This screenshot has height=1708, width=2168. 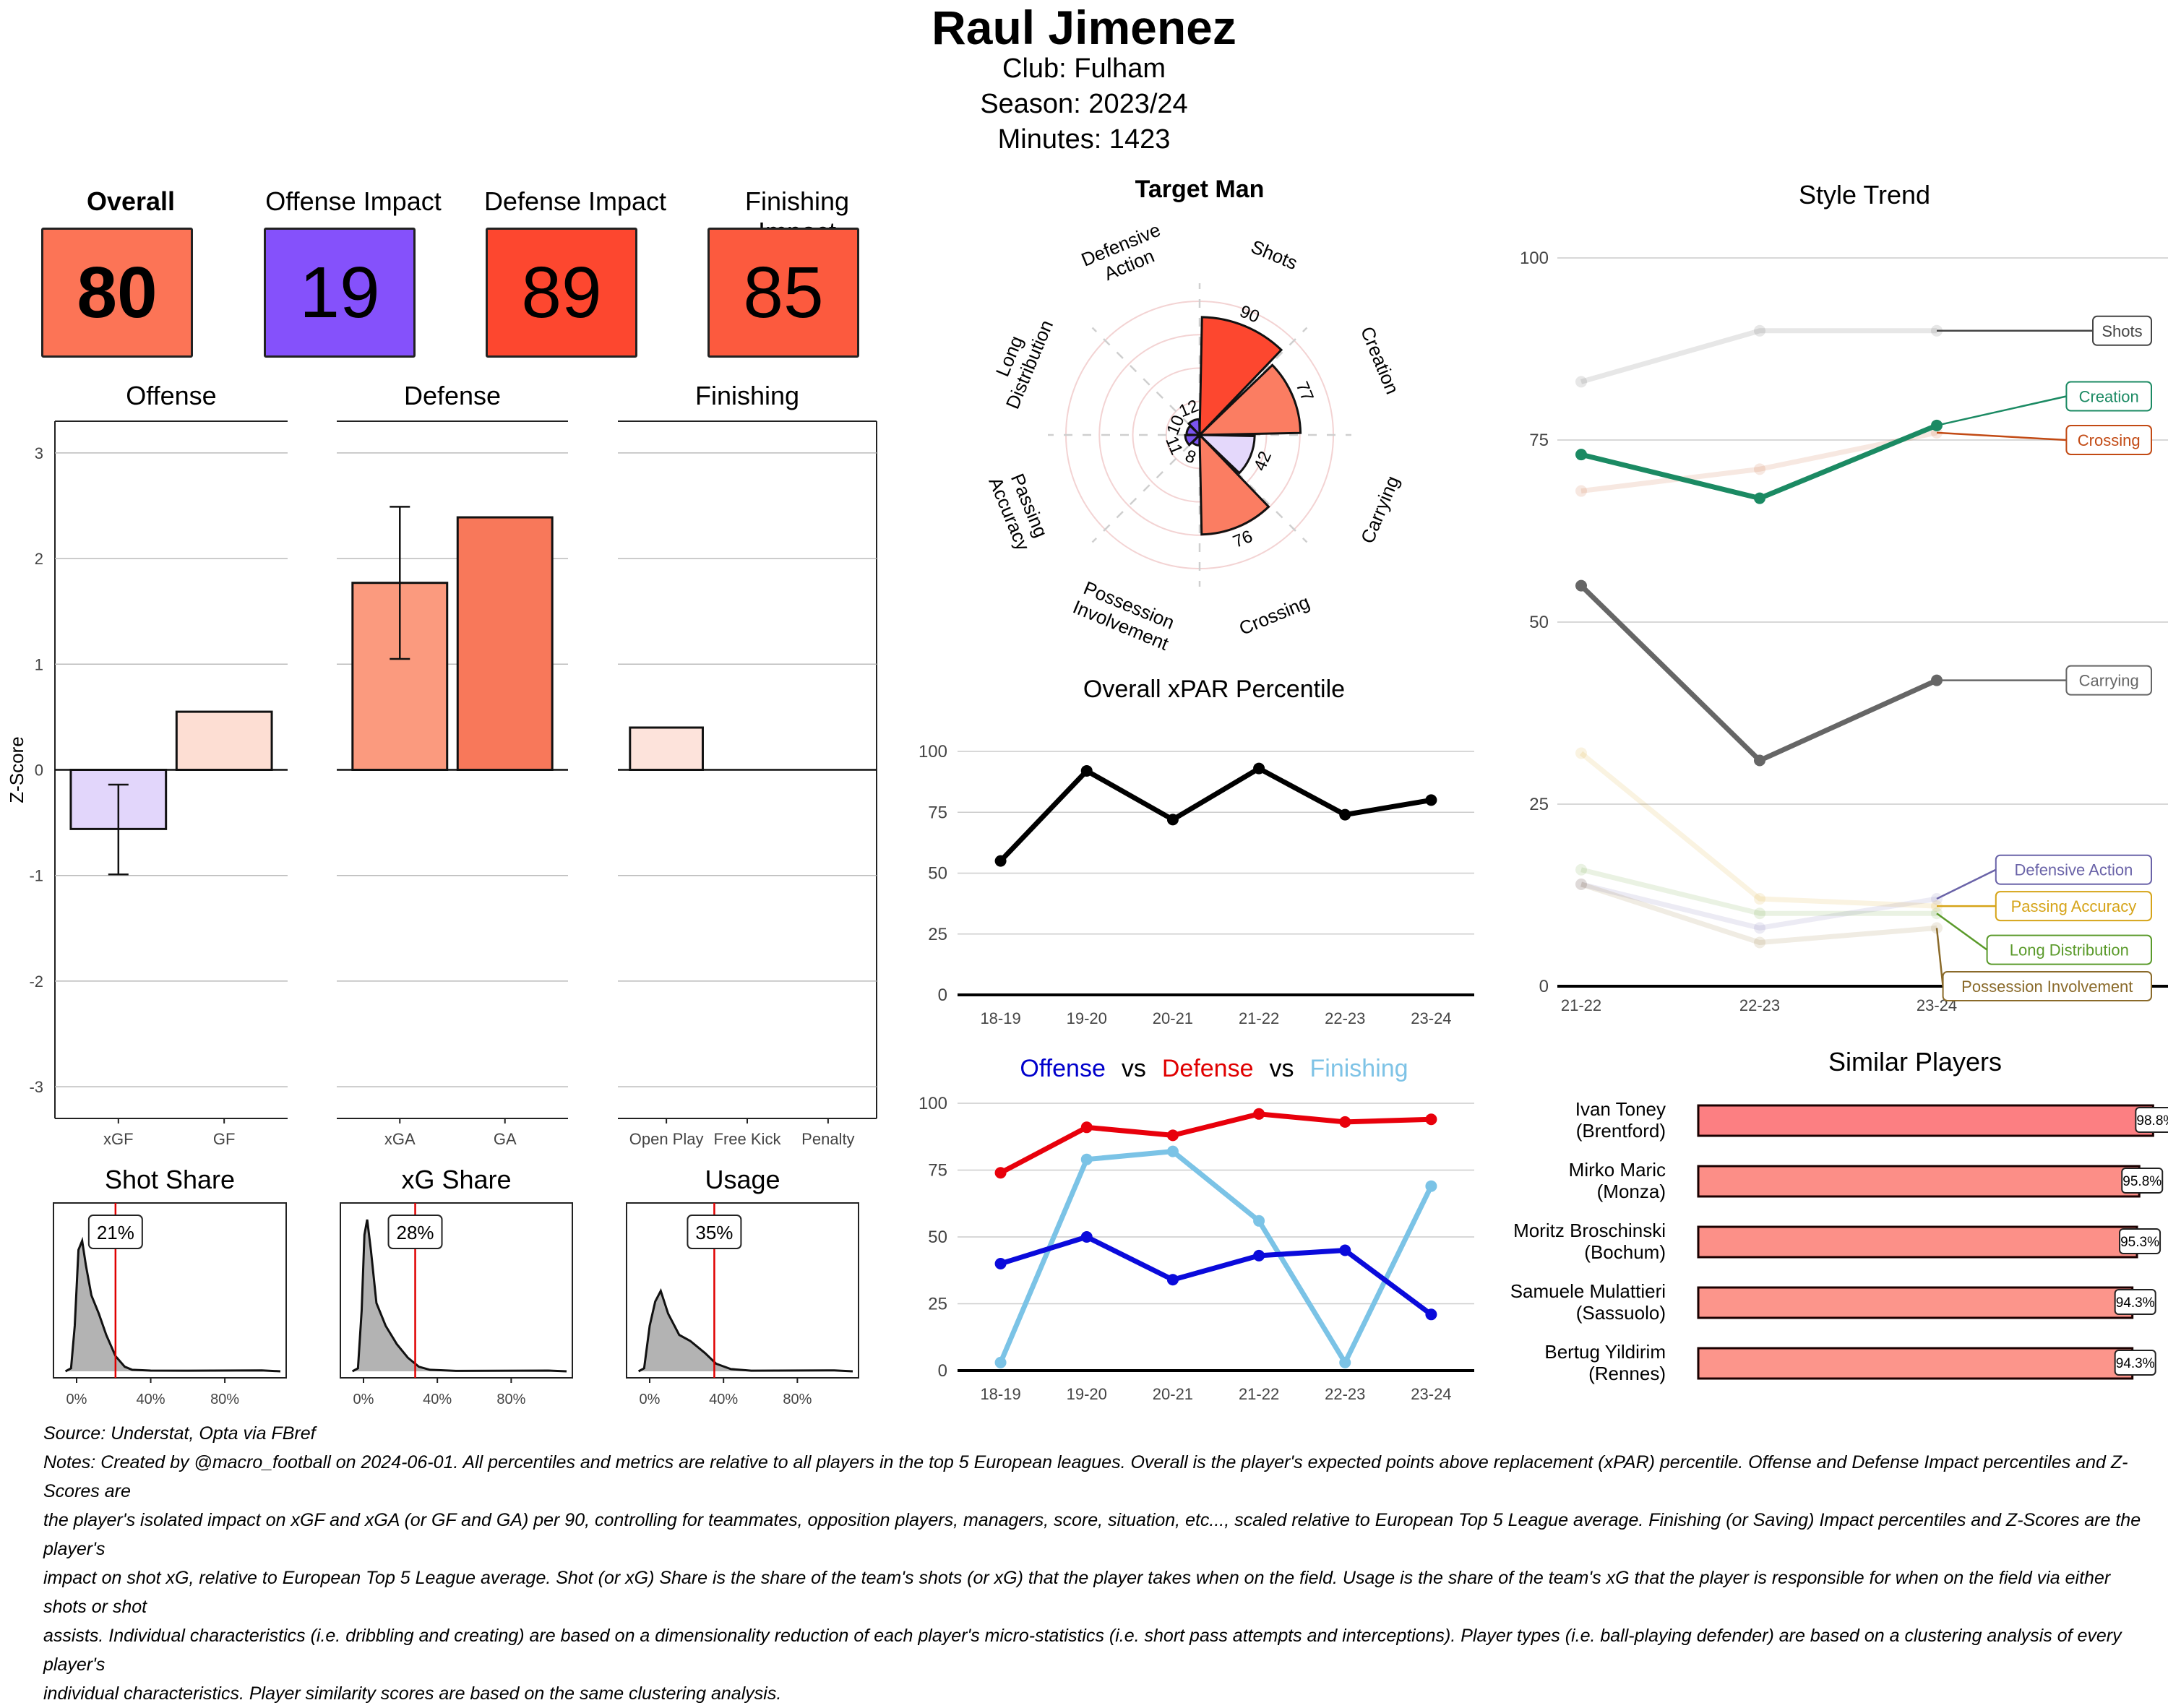 What do you see at coordinates (1086, 770) in the screenshot?
I see `xpar-point` at bounding box center [1086, 770].